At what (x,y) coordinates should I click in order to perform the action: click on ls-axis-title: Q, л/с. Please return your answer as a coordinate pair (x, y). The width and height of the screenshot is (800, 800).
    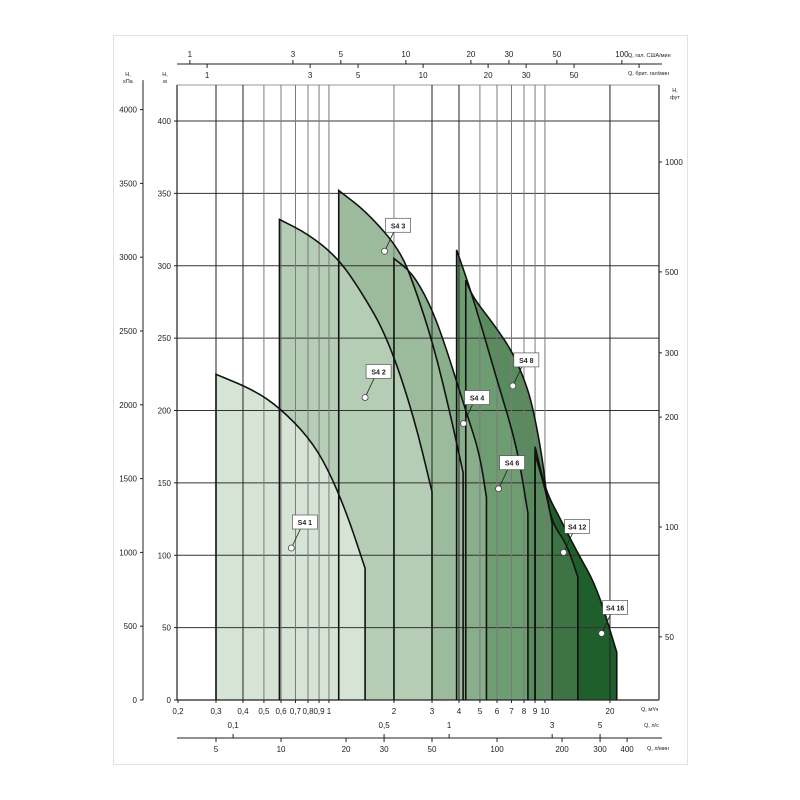
    Looking at the image, I should click on (651, 726).